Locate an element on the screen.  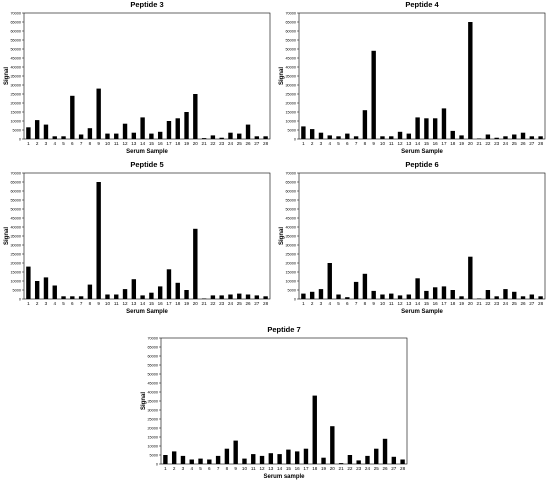
y-tick-label: 45000 is located at coordinates (15, 218).